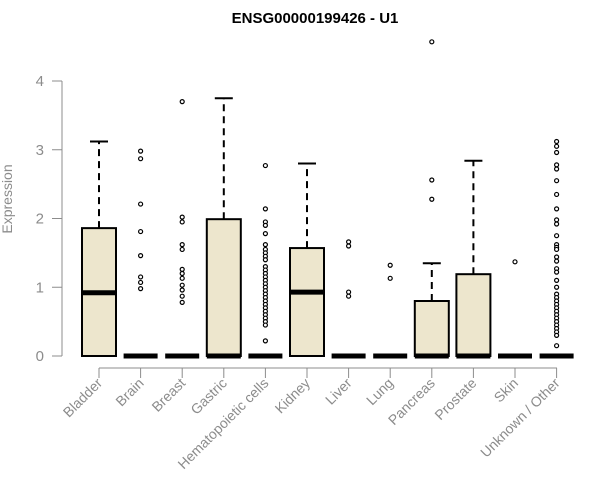 This screenshot has width=600, height=500. What do you see at coordinates (168, 395) in the screenshot?
I see `x-tick-label: Breast` at bounding box center [168, 395].